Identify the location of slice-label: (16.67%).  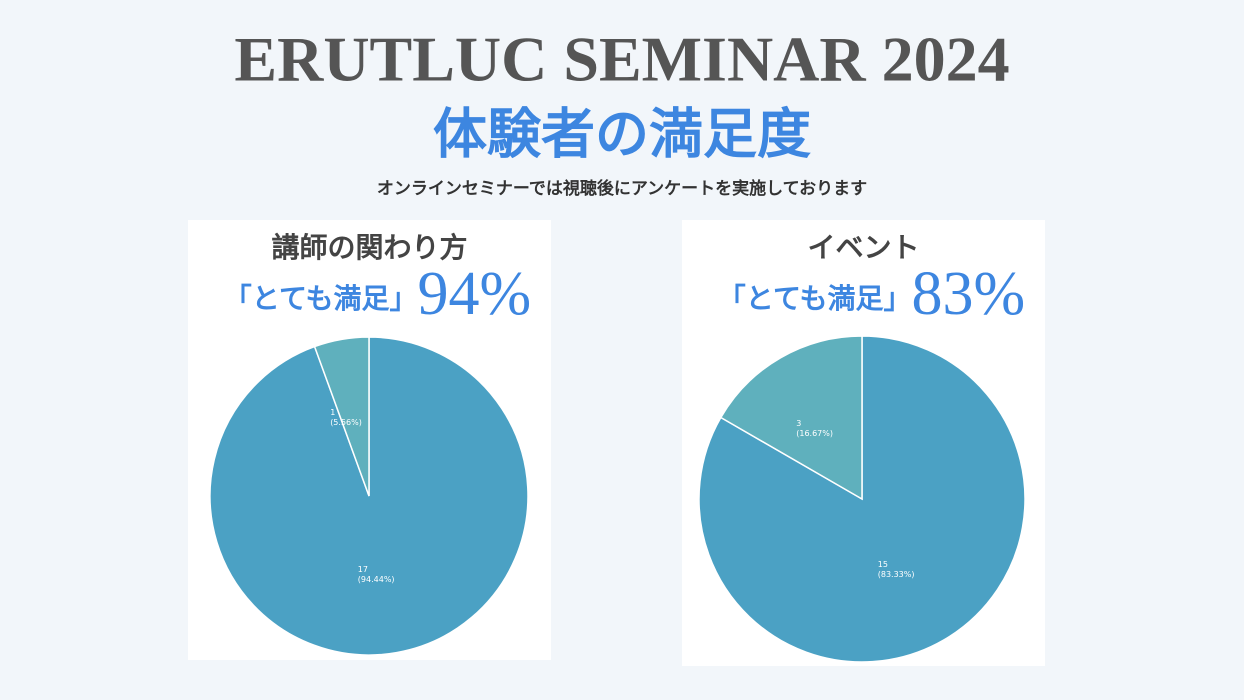
(814, 433).